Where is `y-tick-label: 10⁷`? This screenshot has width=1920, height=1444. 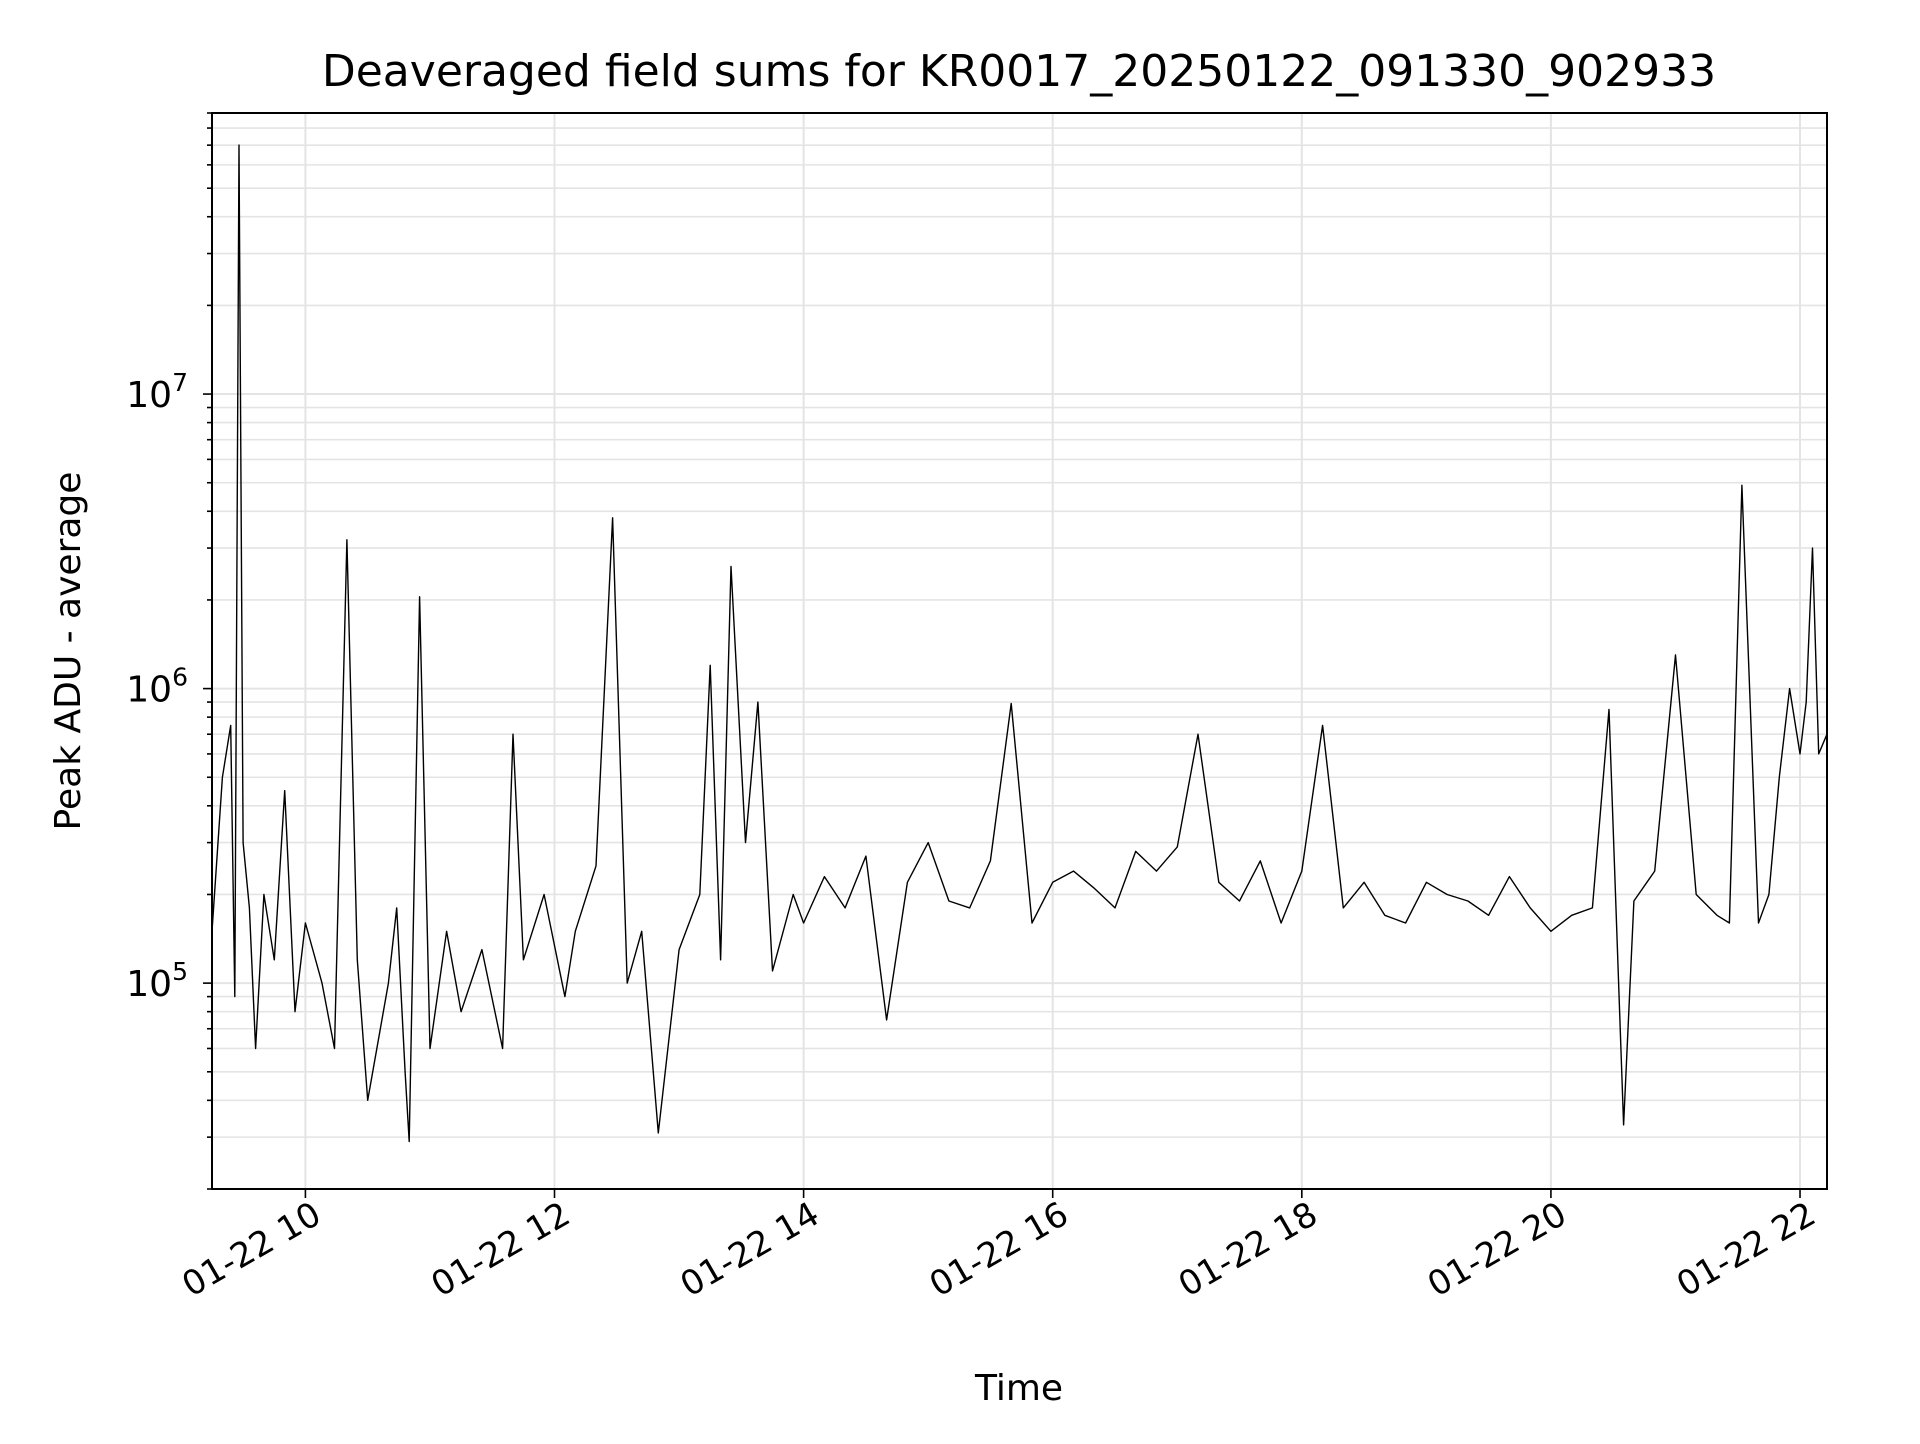
y-tick-label: 10⁷ is located at coordinates (157, 392).